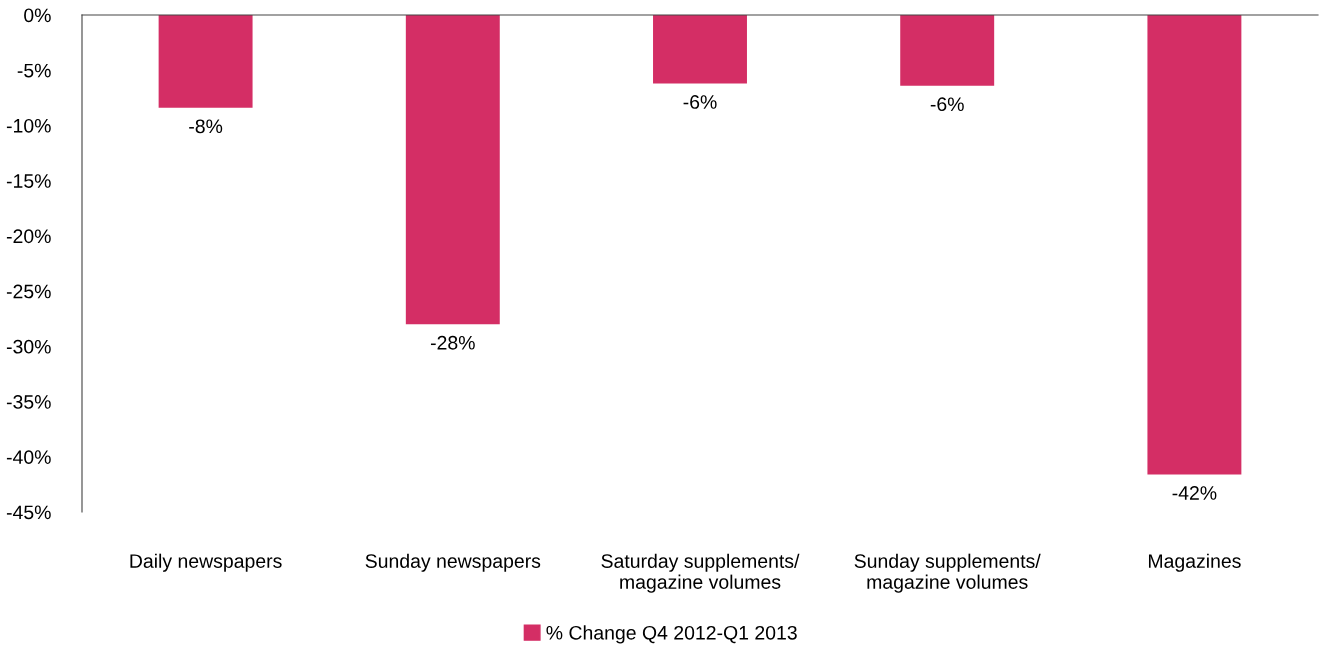 The image size is (1322, 661). I want to click on x-tick-label: Saturday supplements/ magazine volumes, so click(700, 573).